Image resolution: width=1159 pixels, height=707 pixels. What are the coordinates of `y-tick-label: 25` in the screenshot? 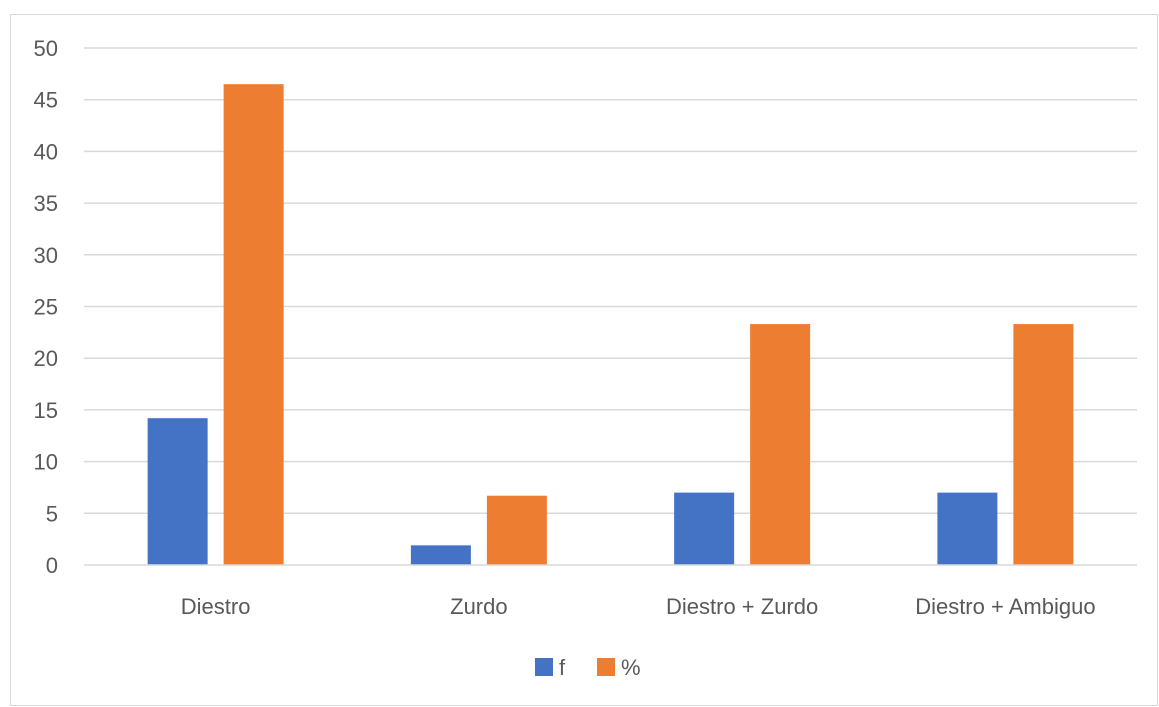 It's located at (46, 307).